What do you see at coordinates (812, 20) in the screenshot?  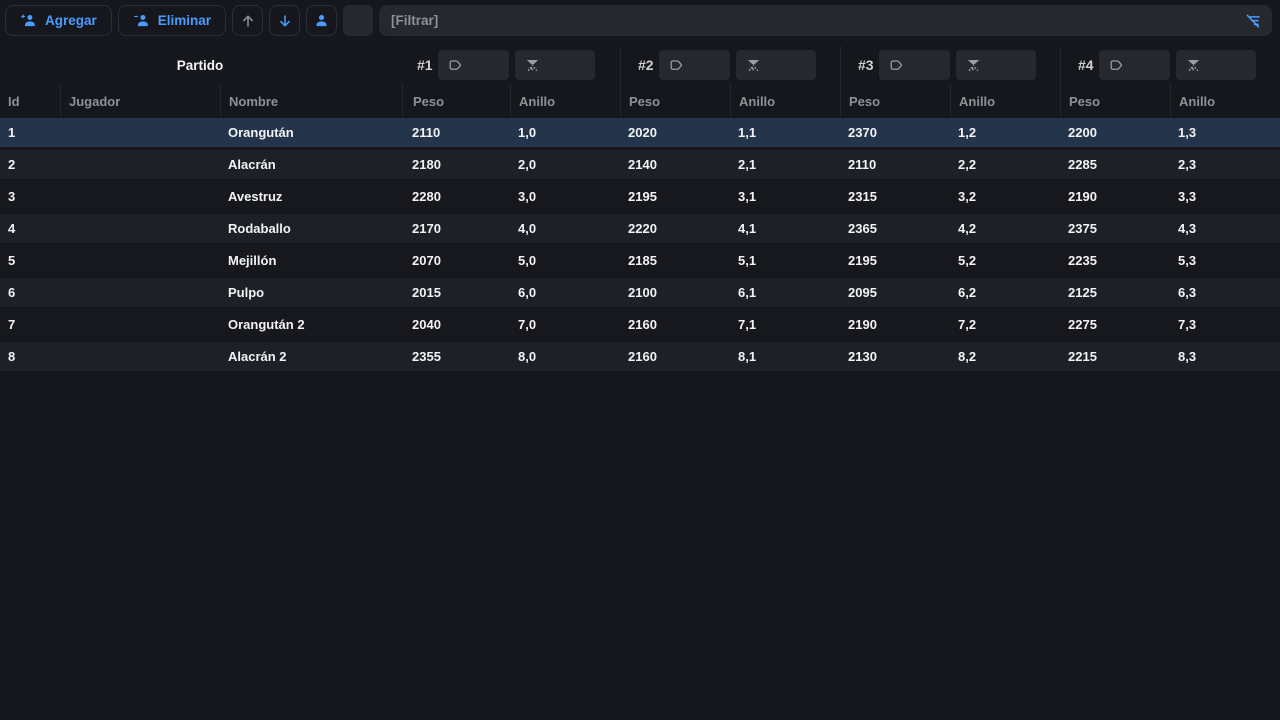 I see `filter-input` at bounding box center [812, 20].